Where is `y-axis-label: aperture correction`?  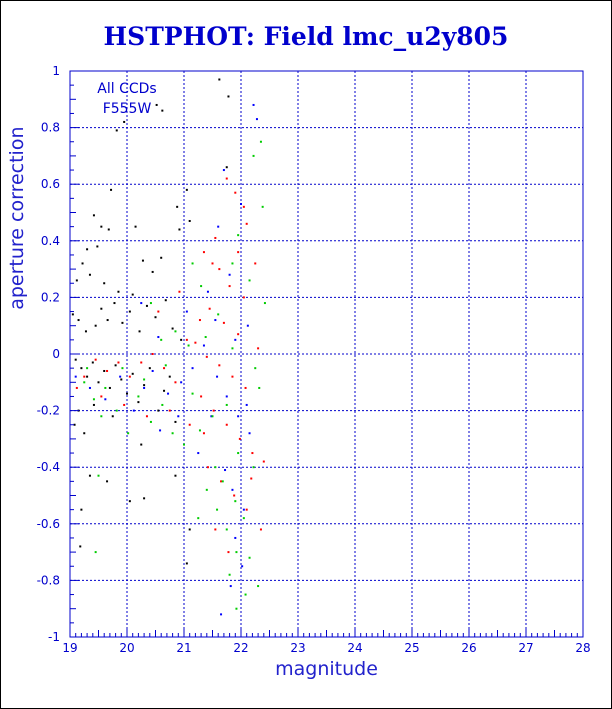 y-axis-label: aperture correction is located at coordinates (17, 218).